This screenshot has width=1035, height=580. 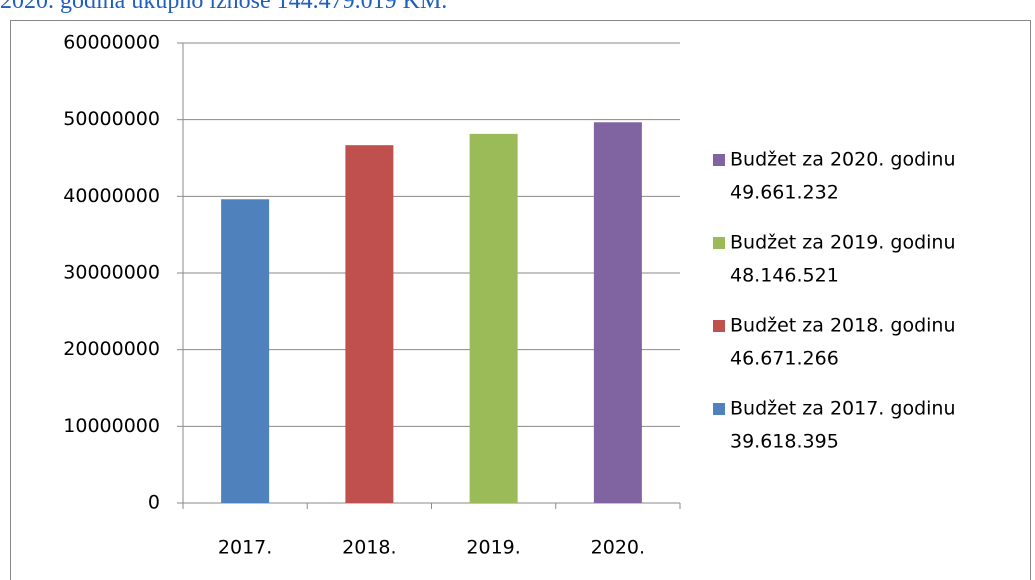 What do you see at coordinates (843, 326) in the screenshot?
I see `legend-label: Budžet za 2018. godinu` at bounding box center [843, 326].